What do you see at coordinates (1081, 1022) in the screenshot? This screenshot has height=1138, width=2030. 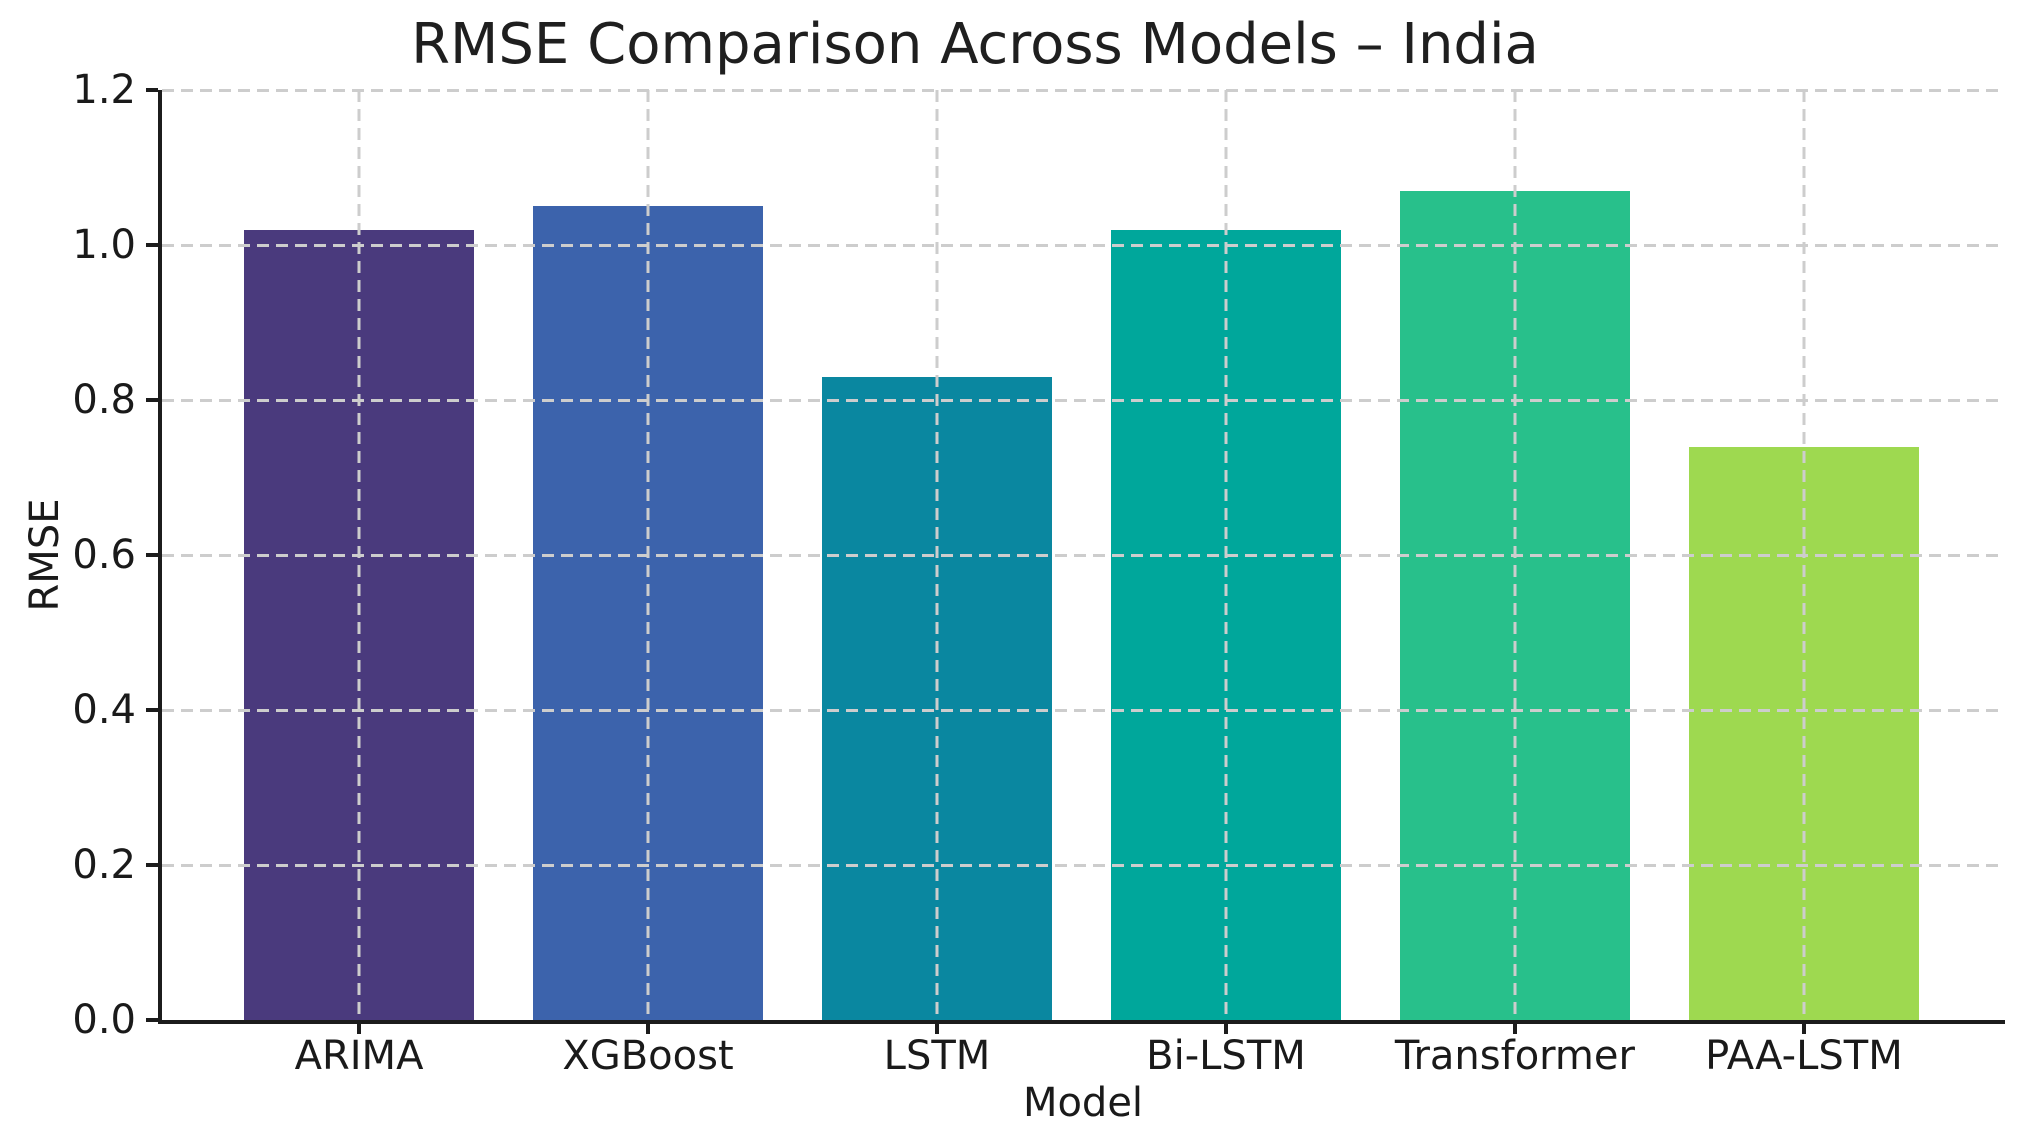 I see `x-axis-spine` at bounding box center [1081, 1022].